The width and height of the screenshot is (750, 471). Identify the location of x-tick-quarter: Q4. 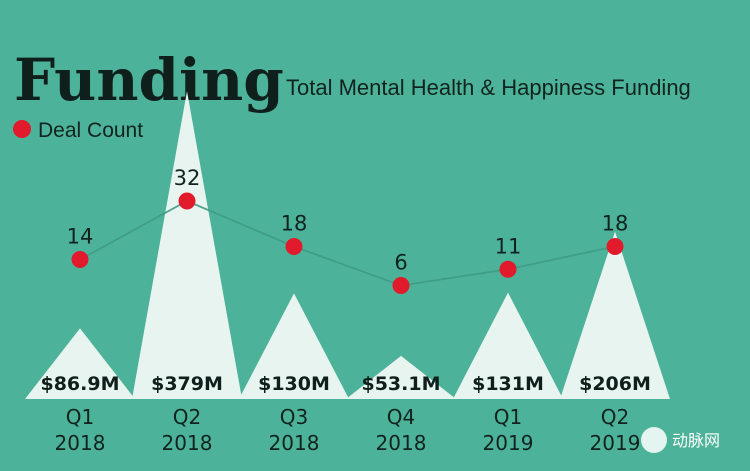
(401, 417).